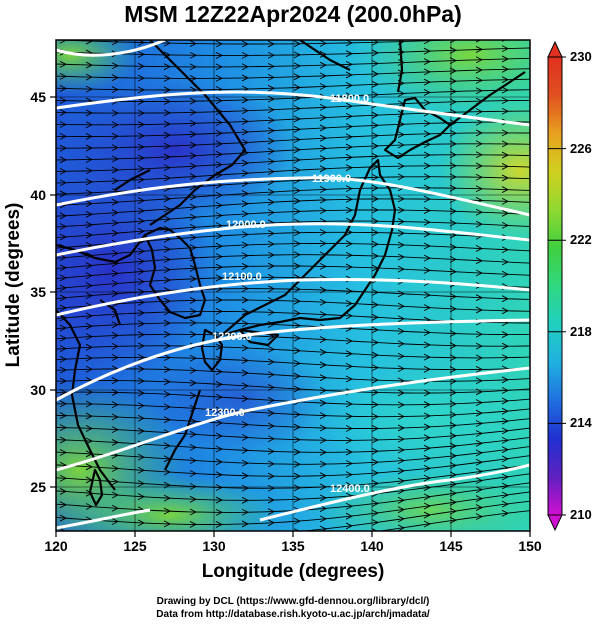 This screenshot has height=625, width=599. I want to click on y-tick-label: 35, so click(38, 292).